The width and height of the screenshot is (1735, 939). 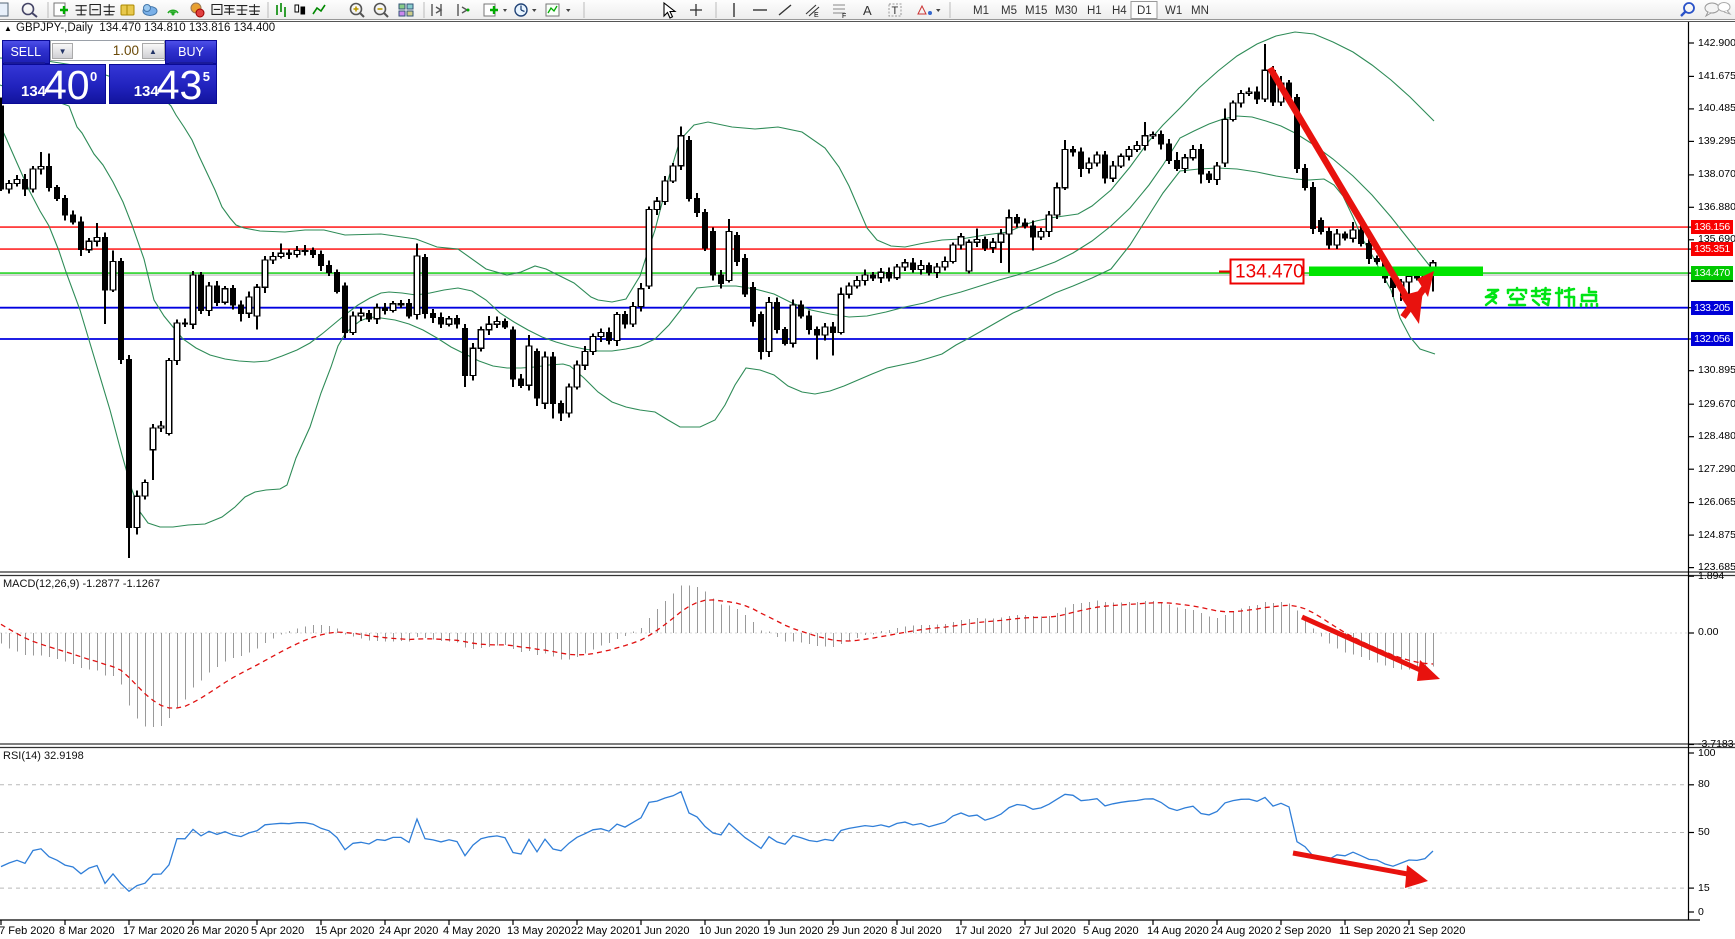 What do you see at coordinates (981, 11) in the screenshot?
I see `svg-text: M1` at bounding box center [981, 11].